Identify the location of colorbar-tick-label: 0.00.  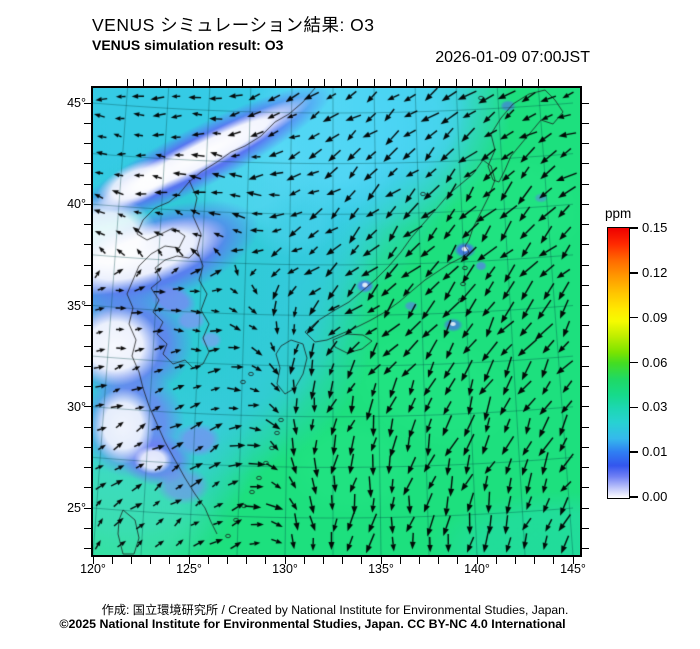
(655, 496).